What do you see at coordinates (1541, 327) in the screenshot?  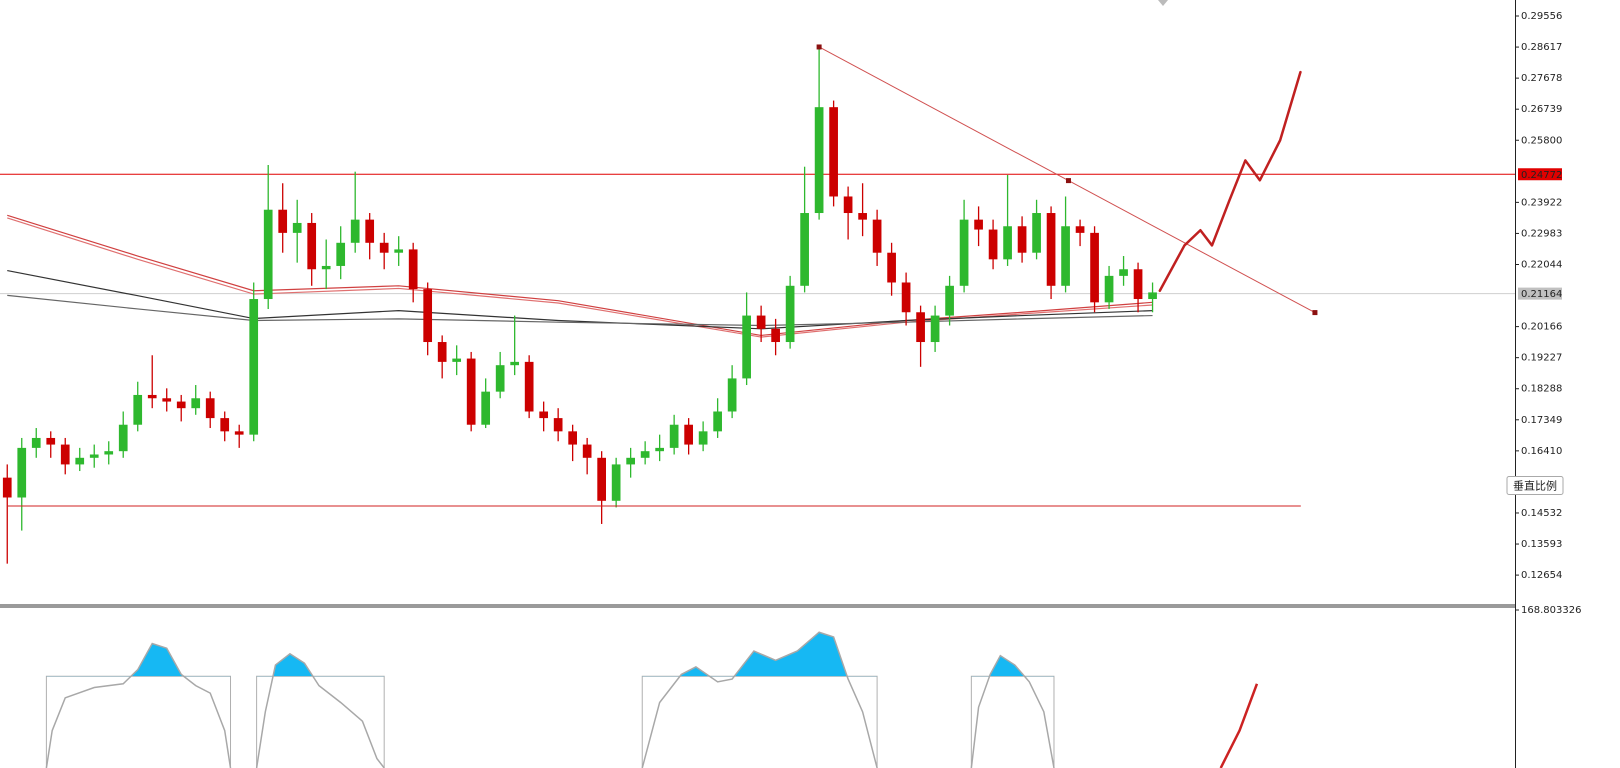 I see `y-tick-label: 0.20166` at bounding box center [1541, 327].